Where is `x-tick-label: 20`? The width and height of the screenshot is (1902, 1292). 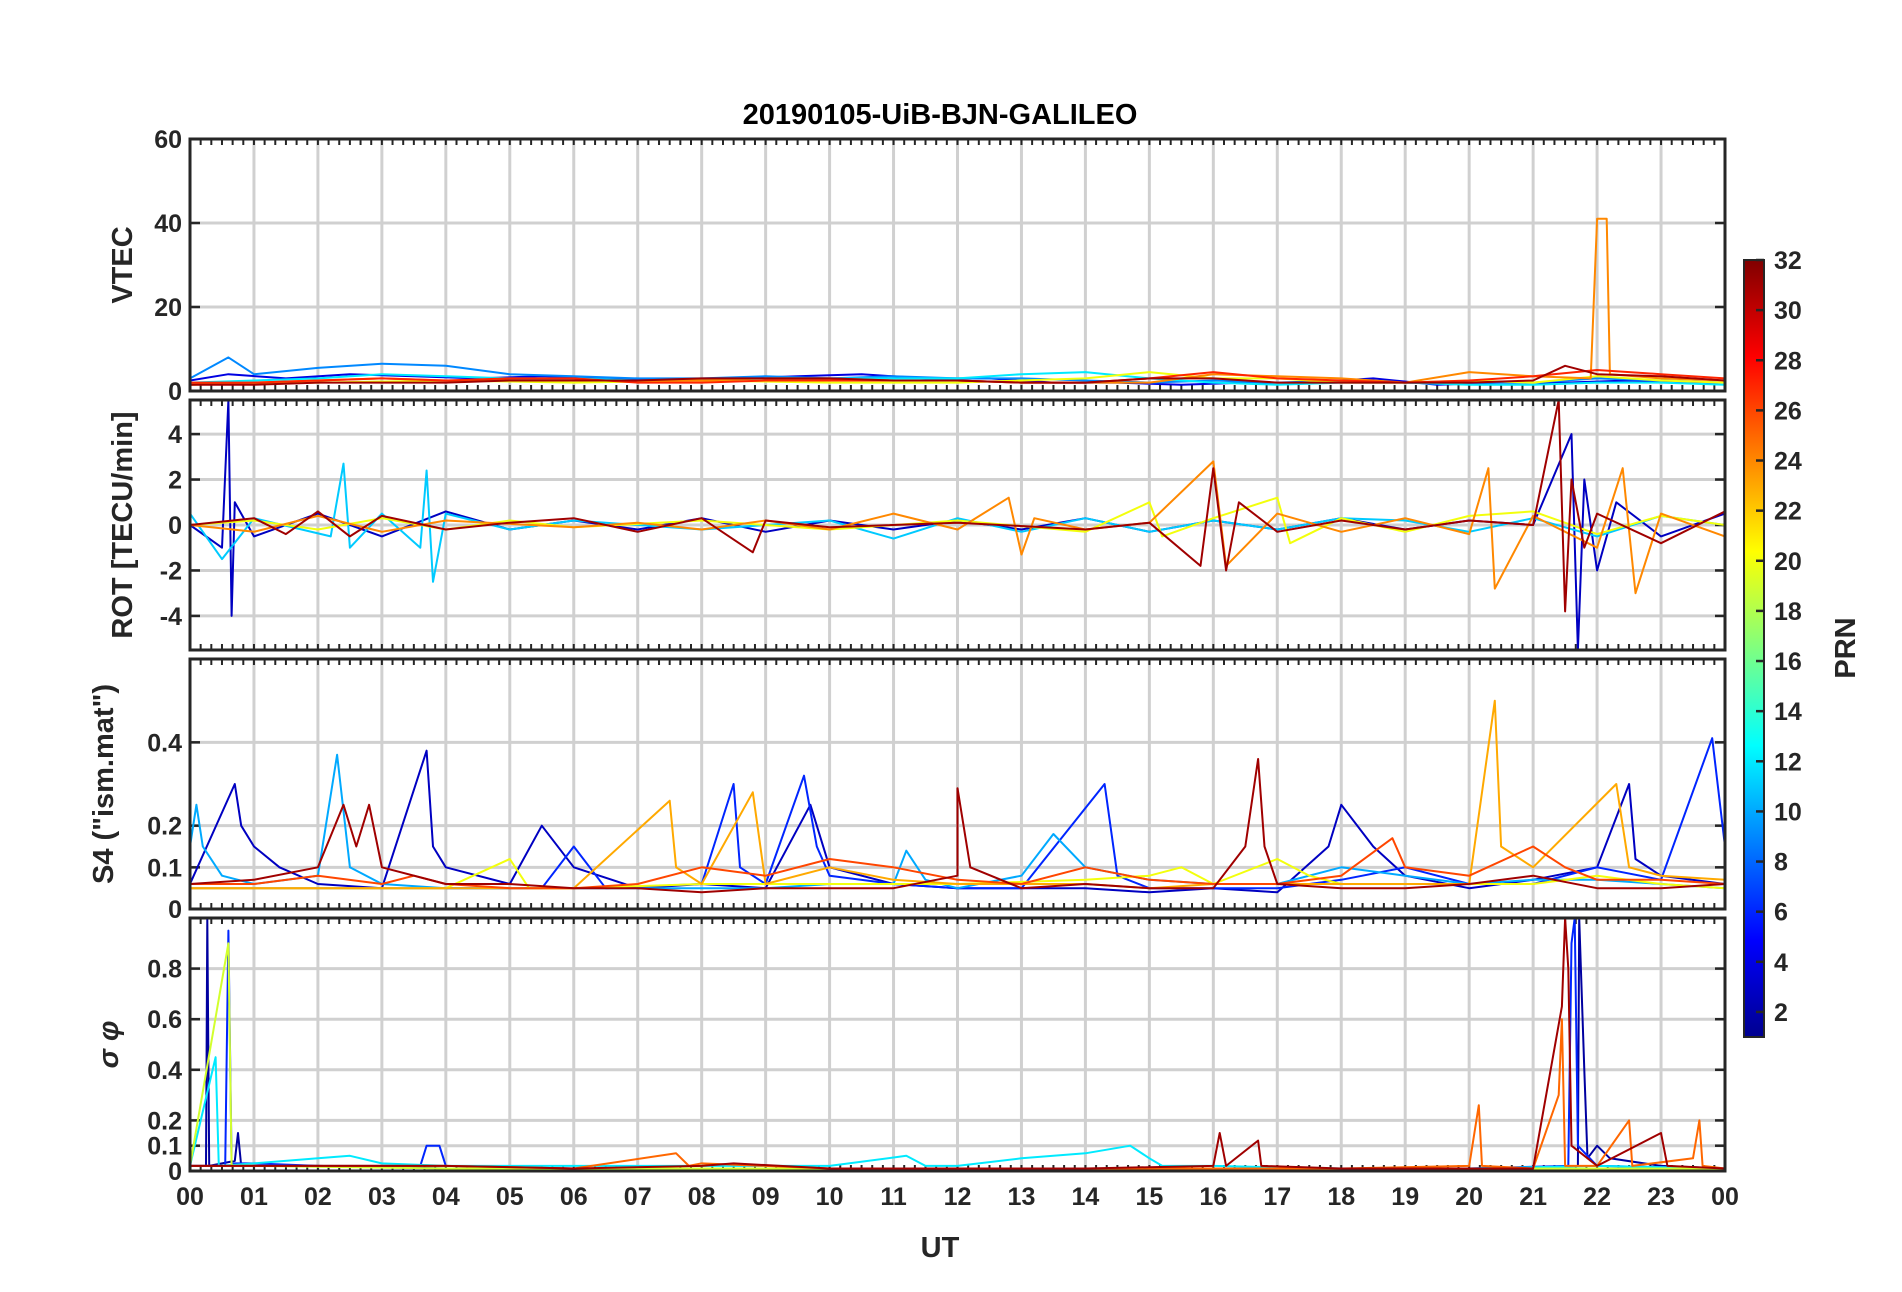 x-tick-label: 20 is located at coordinates (1469, 1197).